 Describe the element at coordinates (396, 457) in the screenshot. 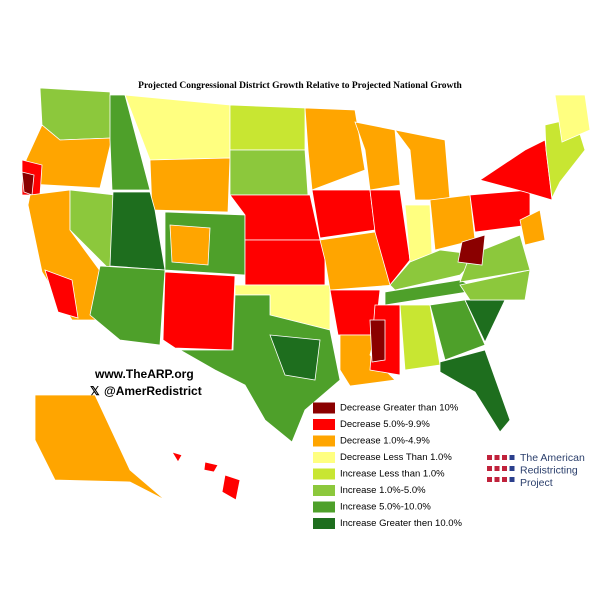

I see `legend-label: Decrease Less Than 1.0%` at that location.